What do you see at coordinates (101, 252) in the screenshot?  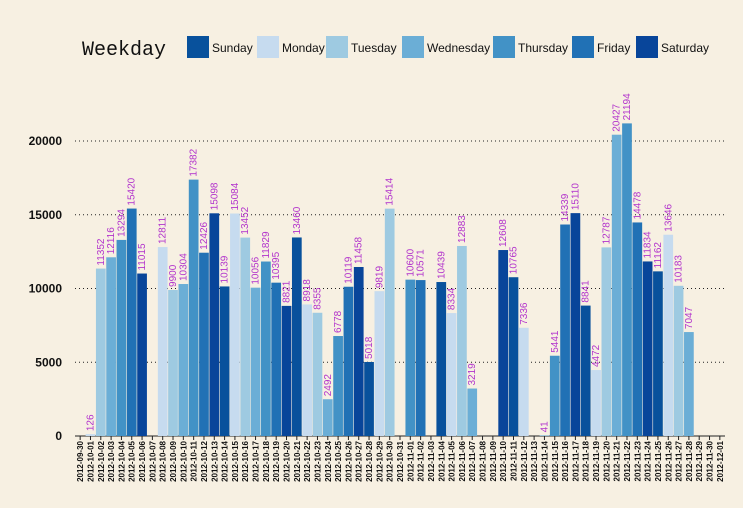 I see `data-label: 11352` at bounding box center [101, 252].